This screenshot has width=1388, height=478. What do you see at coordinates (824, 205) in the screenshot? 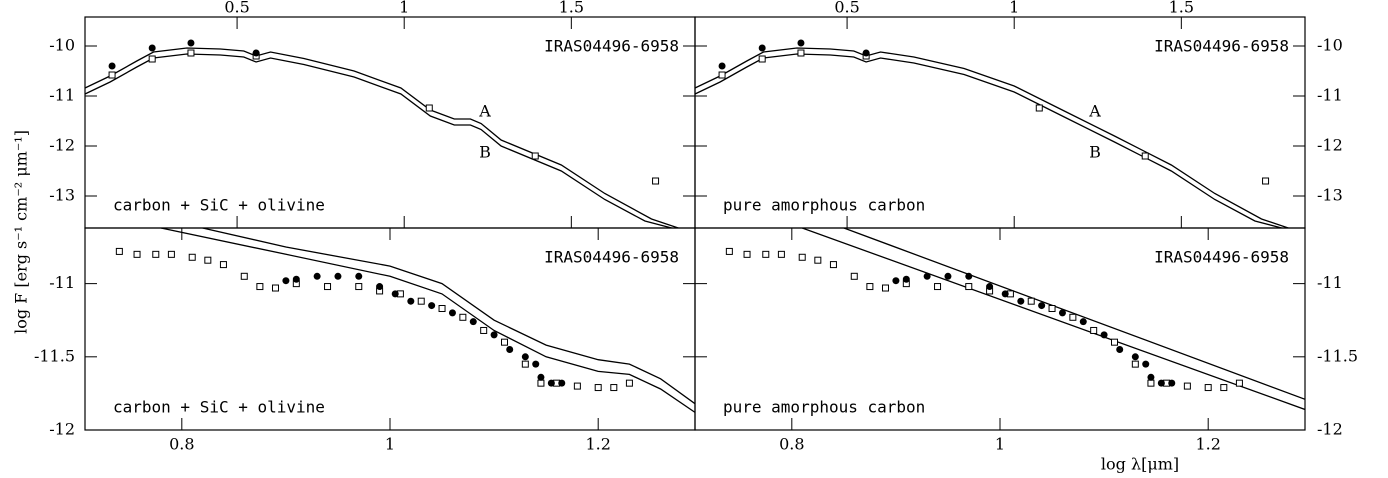
I see `model-label: pure amorphous carbon` at bounding box center [824, 205].